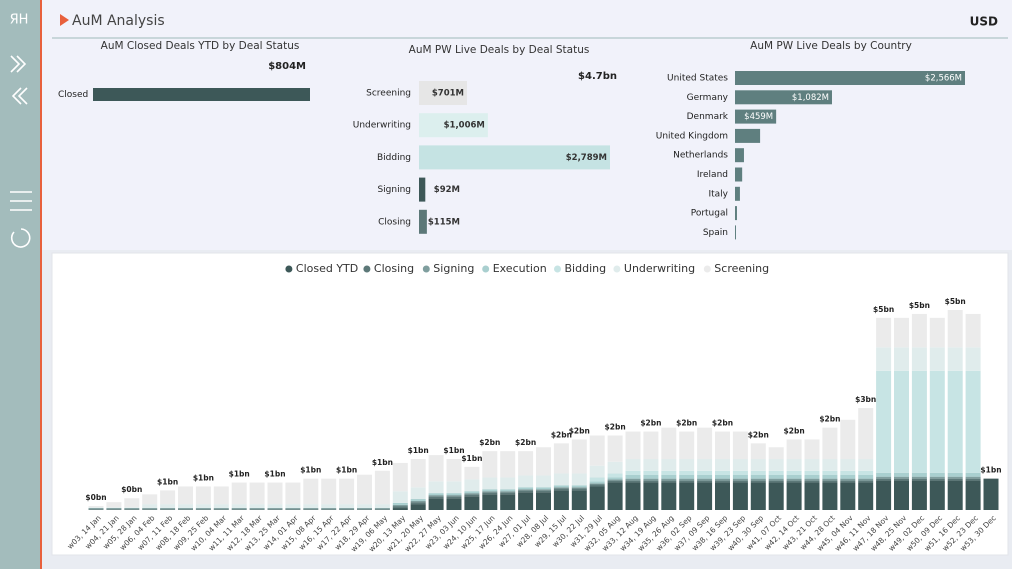 The height and width of the screenshot is (569, 1012). What do you see at coordinates (984, 22) in the screenshot?
I see `currency: USD` at bounding box center [984, 22].